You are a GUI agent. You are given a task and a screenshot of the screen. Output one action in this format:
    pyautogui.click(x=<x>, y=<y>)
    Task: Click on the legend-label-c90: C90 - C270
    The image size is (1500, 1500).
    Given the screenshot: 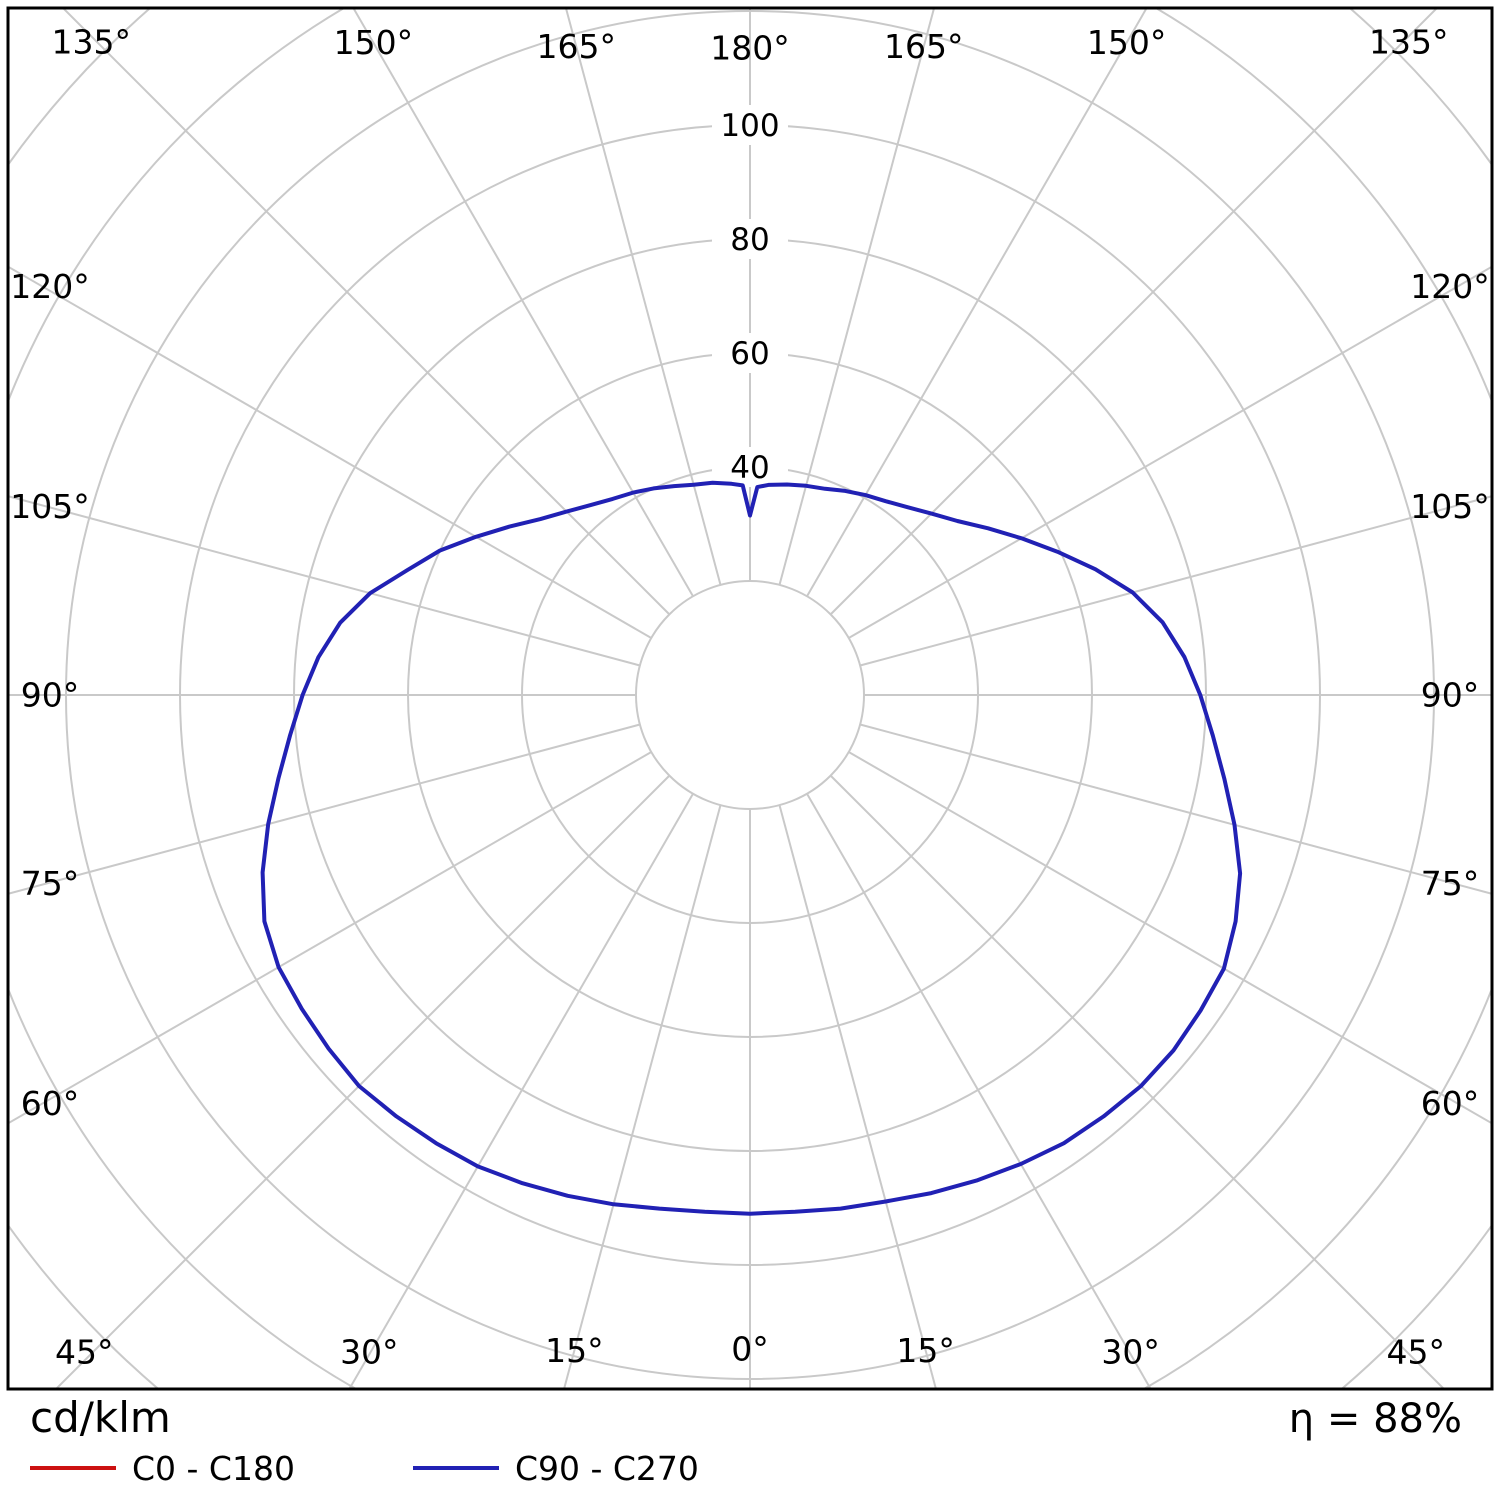 What is the action you would take?
    pyautogui.click(x=606, y=1468)
    